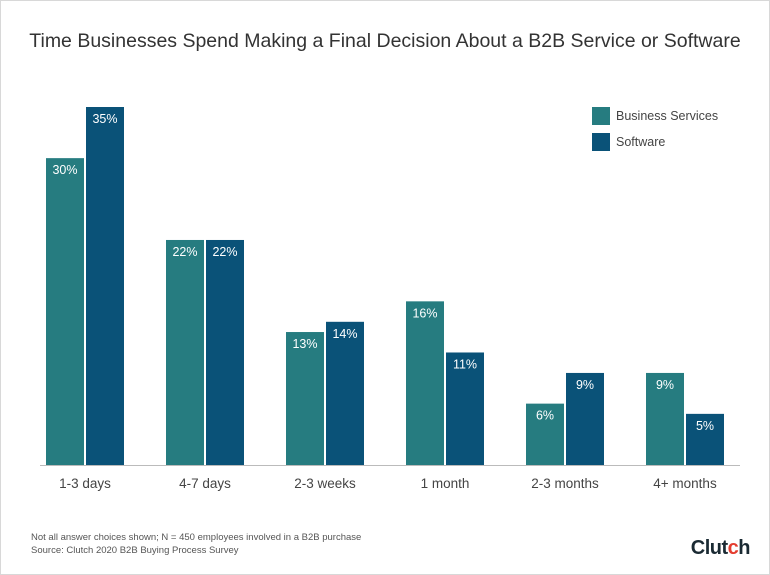  I want to click on data-label: 14%, so click(344, 334).